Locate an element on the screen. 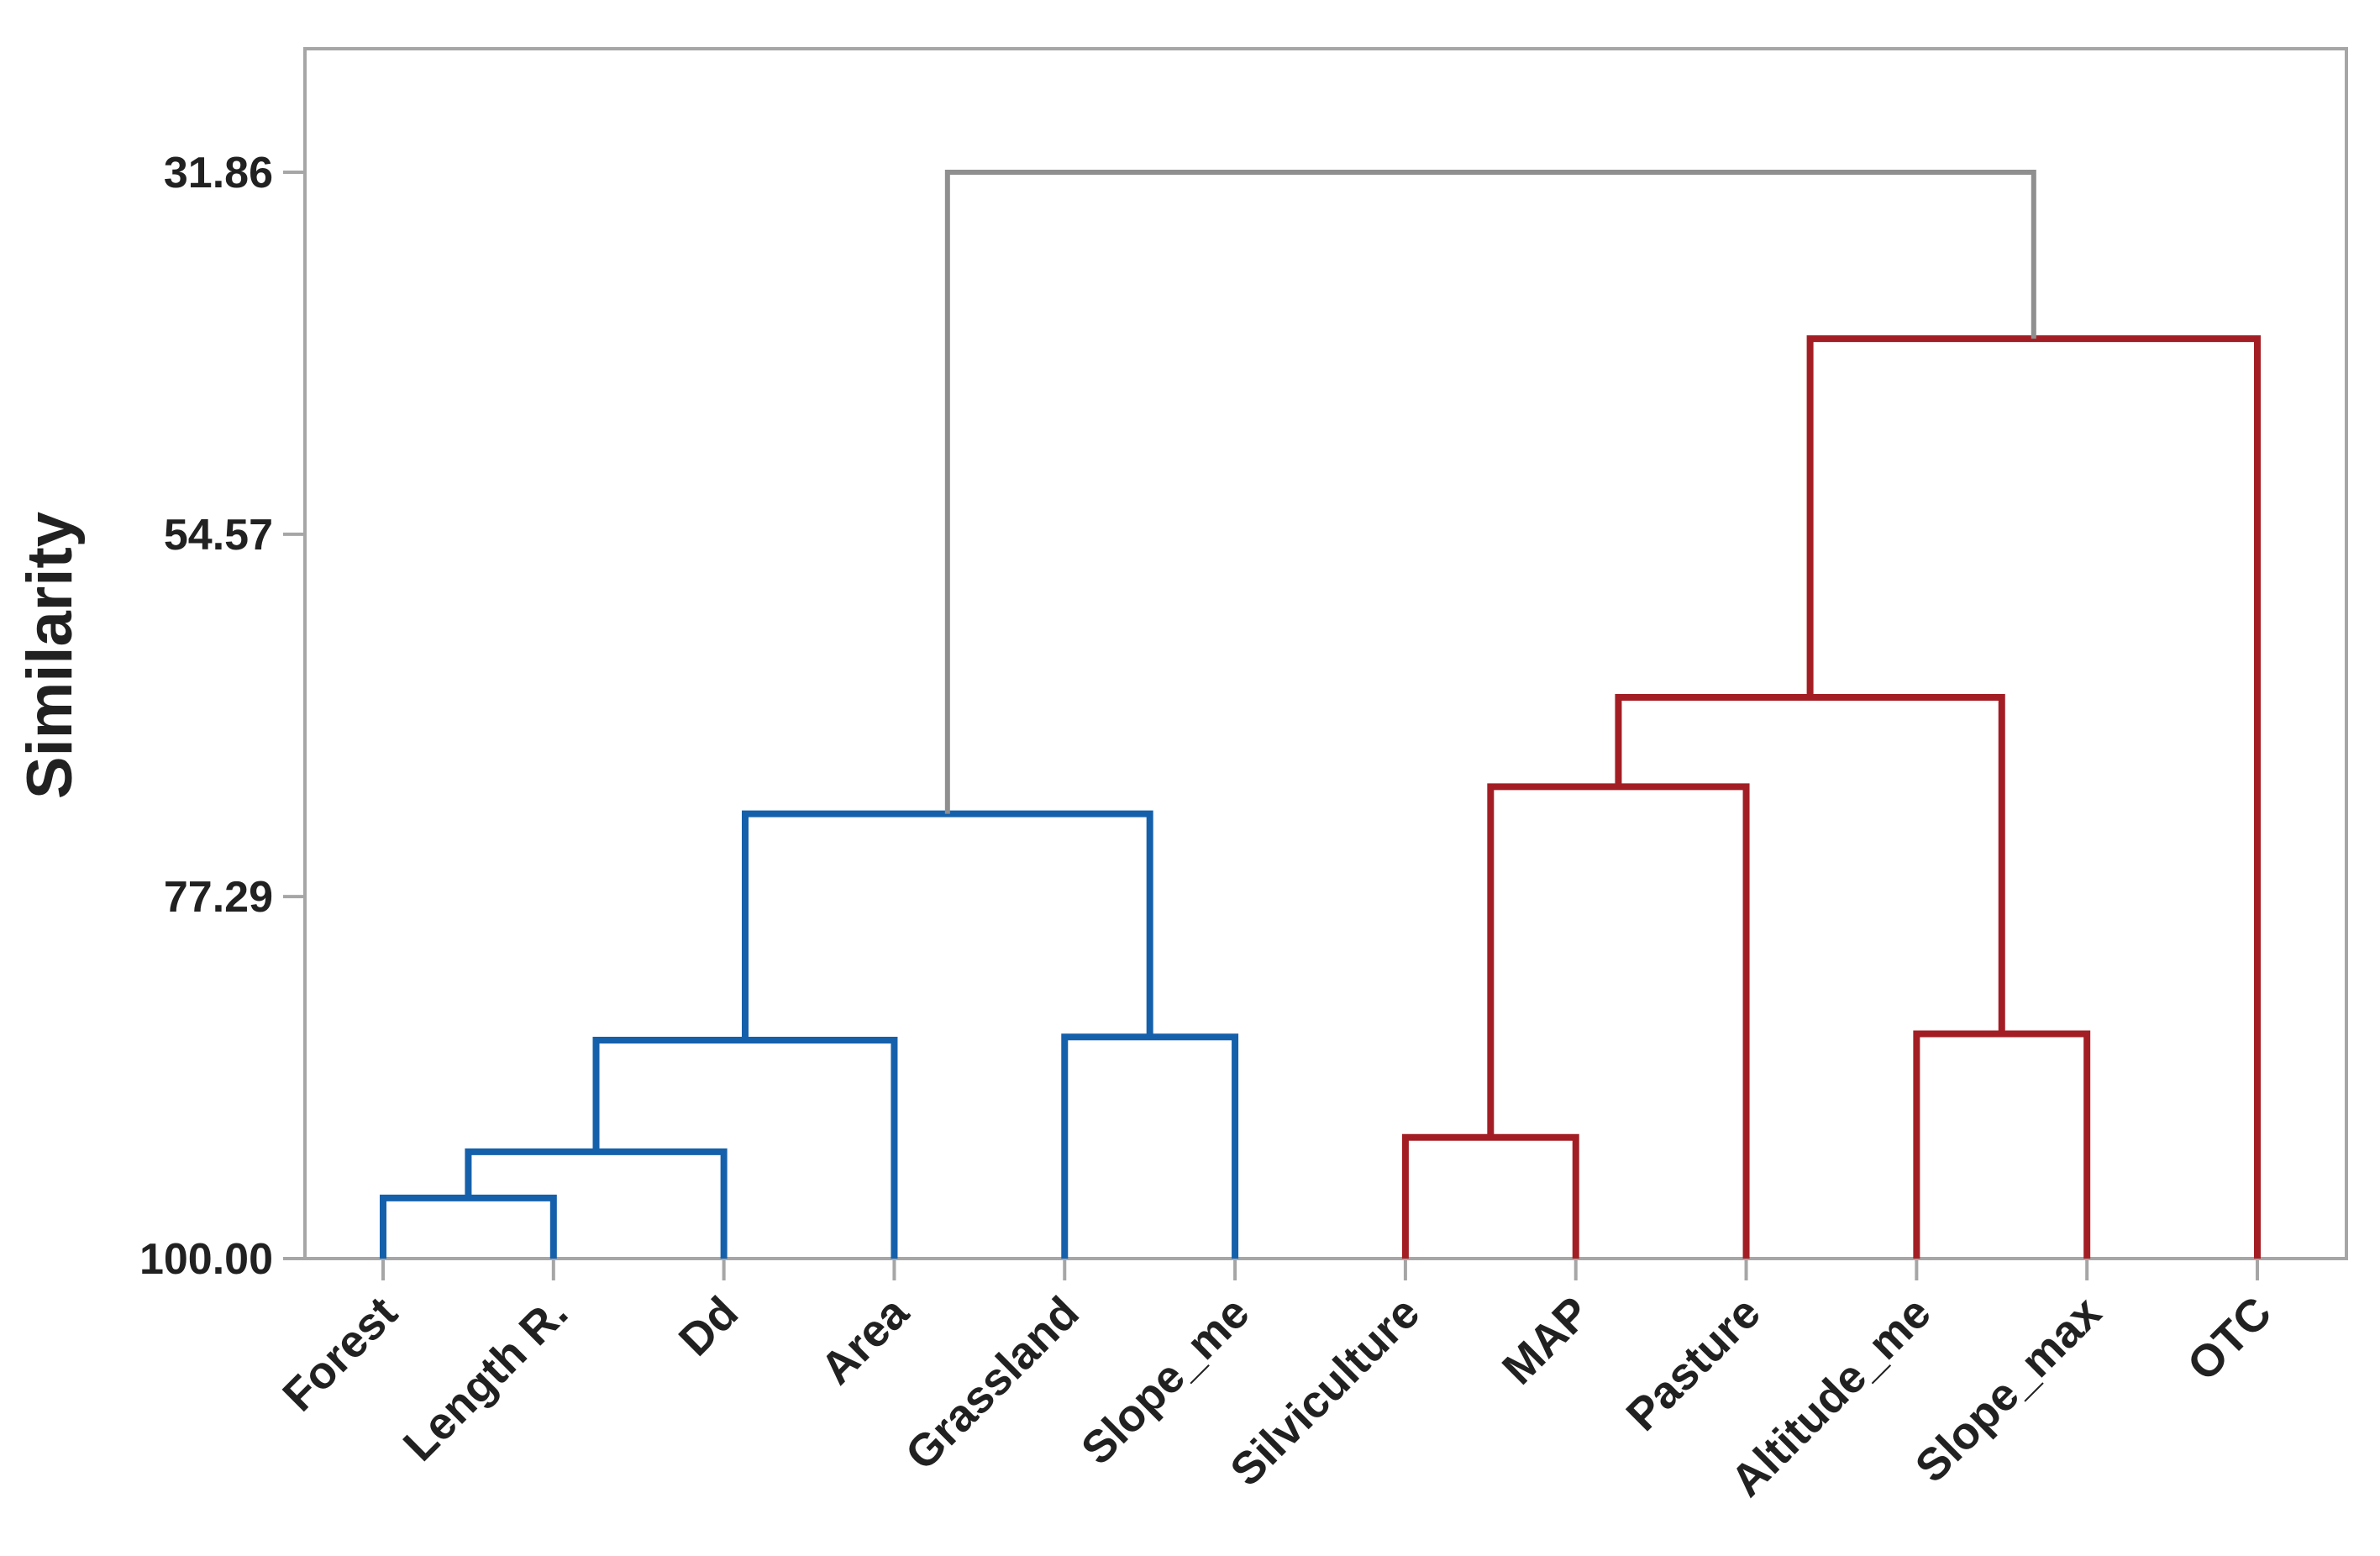  x-axis-label-slope-max: Slope_max is located at coordinates (2008, 1389).